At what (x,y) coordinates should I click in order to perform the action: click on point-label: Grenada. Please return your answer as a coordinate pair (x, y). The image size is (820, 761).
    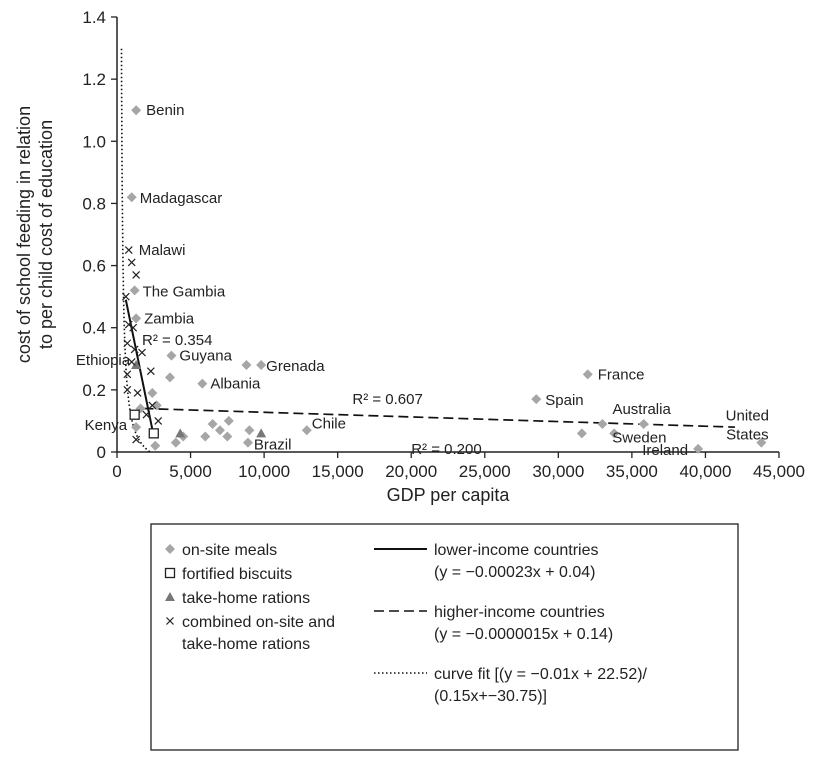
    Looking at the image, I should click on (295, 366).